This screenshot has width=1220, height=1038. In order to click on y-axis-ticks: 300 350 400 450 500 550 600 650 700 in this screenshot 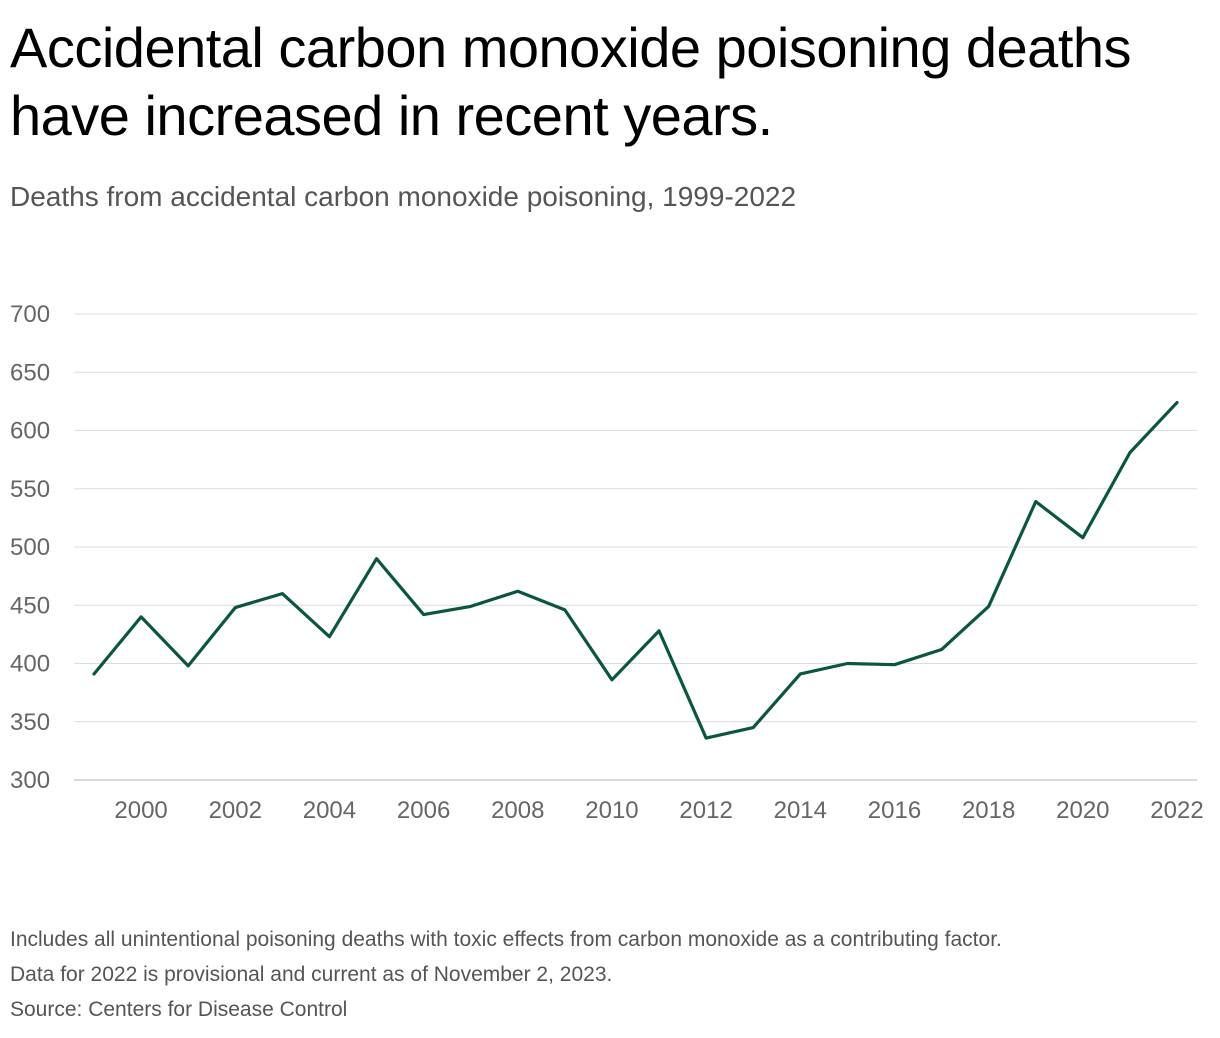, I will do `click(30, 547)`.